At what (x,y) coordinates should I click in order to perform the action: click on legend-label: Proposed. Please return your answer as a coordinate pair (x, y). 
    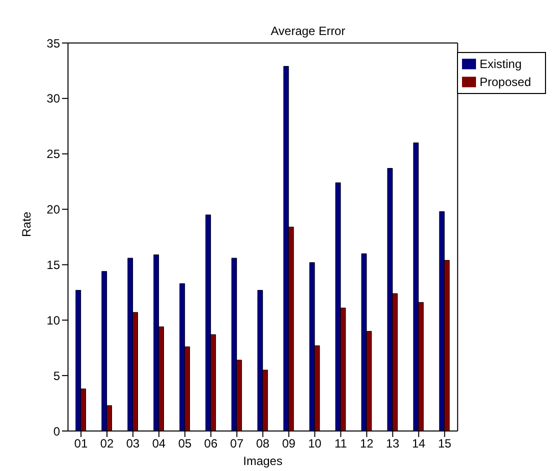
    Looking at the image, I should click on (505, 82).